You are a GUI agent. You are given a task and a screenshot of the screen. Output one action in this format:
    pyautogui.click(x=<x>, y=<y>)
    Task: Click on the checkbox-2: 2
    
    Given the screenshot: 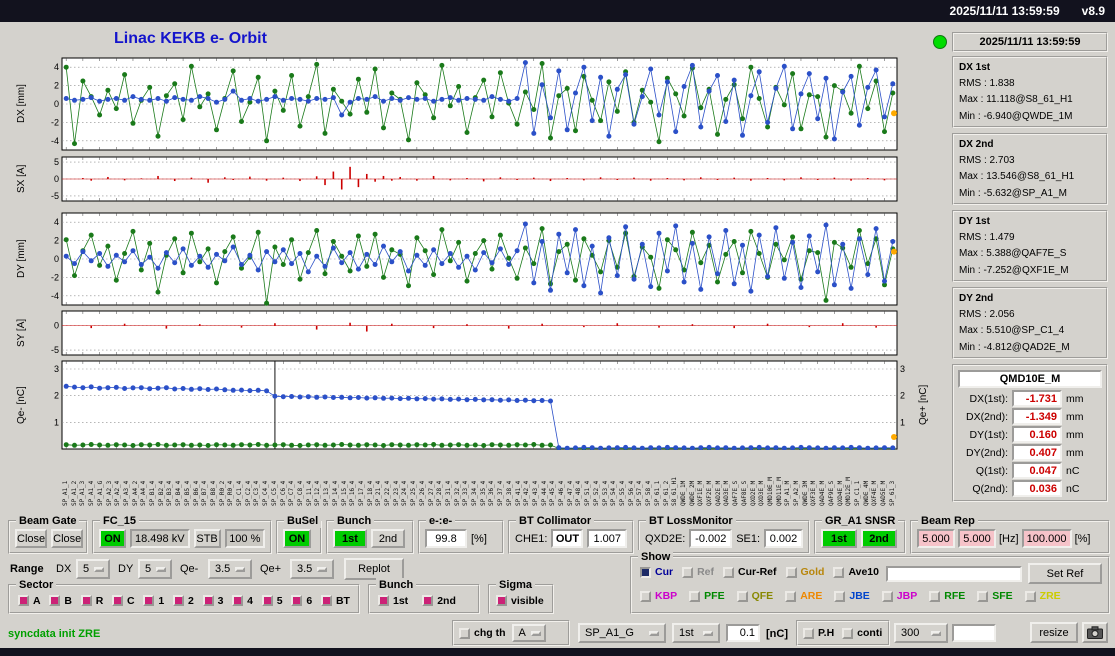 What is the action you would take?
    pyautogui.click(x=183, y=601)
    